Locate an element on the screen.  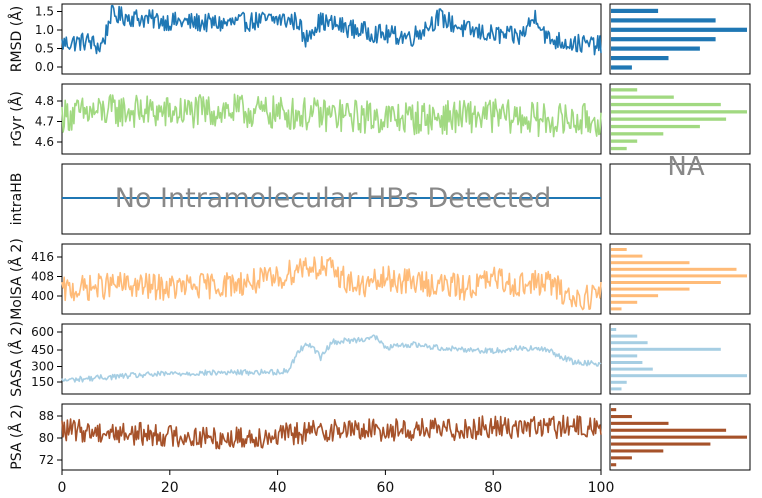
psa-ylabel: PSA (Å 2) is located at coordinates (16, 436).